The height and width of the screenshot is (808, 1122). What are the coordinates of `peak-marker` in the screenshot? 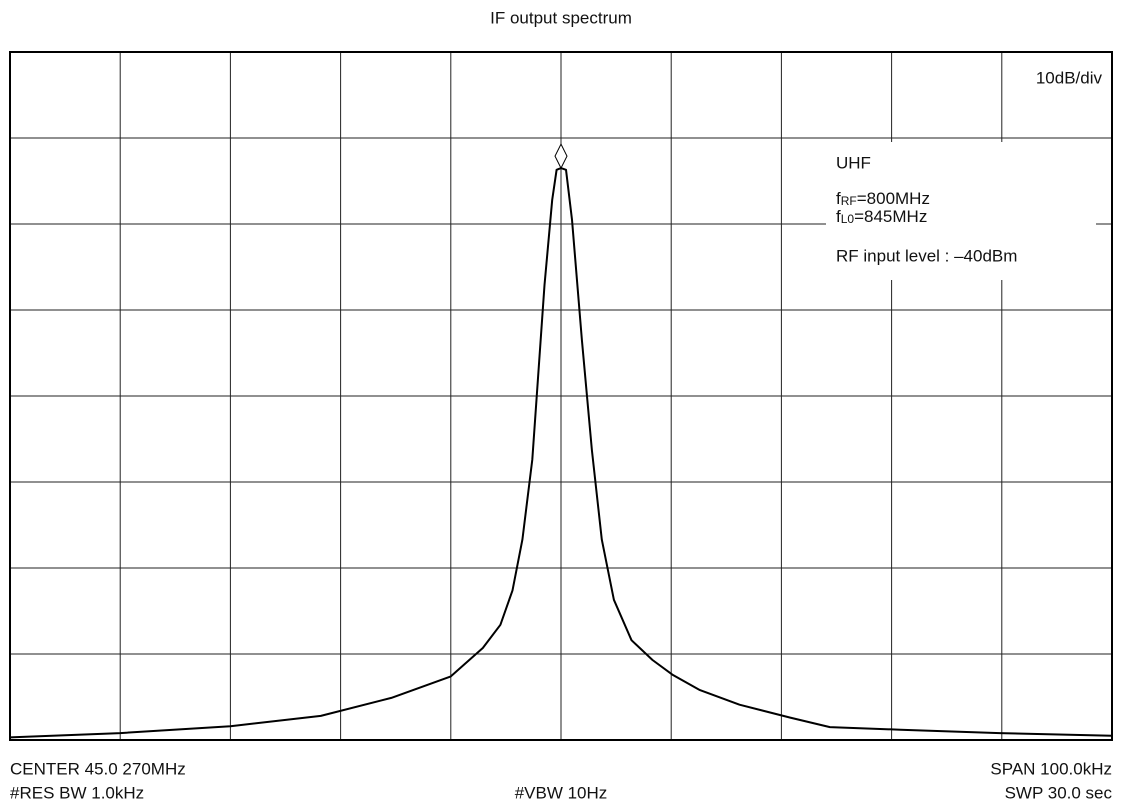 It's located at (561, 156).